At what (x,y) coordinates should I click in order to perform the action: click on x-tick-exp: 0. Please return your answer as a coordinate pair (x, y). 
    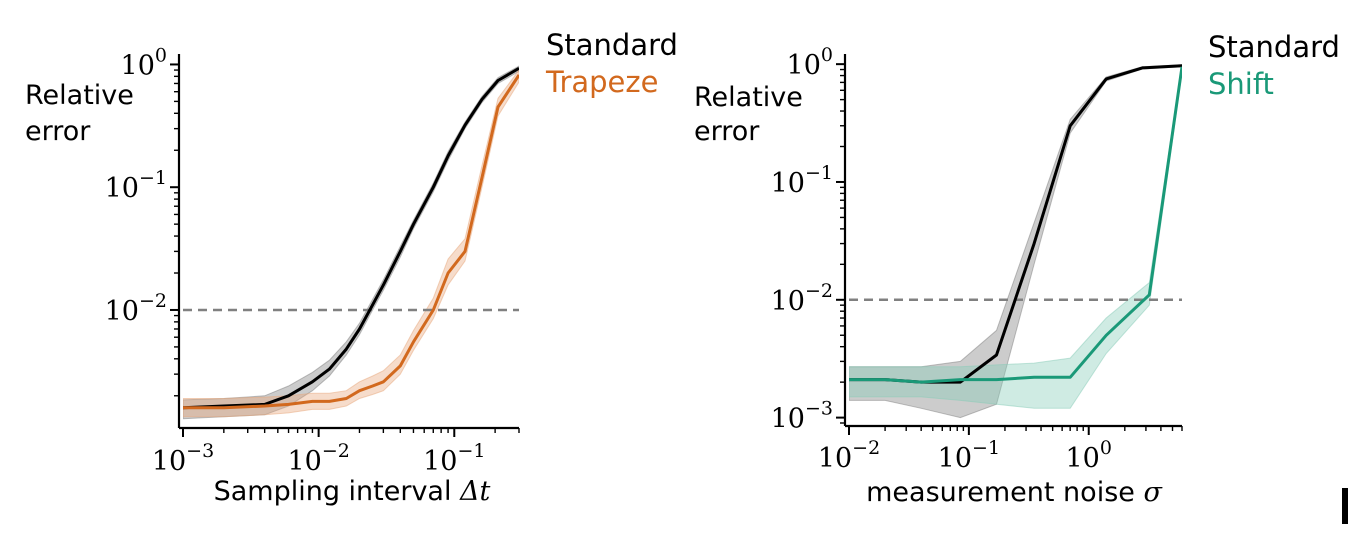
    Looking at the image, I should click on (1106, 448).